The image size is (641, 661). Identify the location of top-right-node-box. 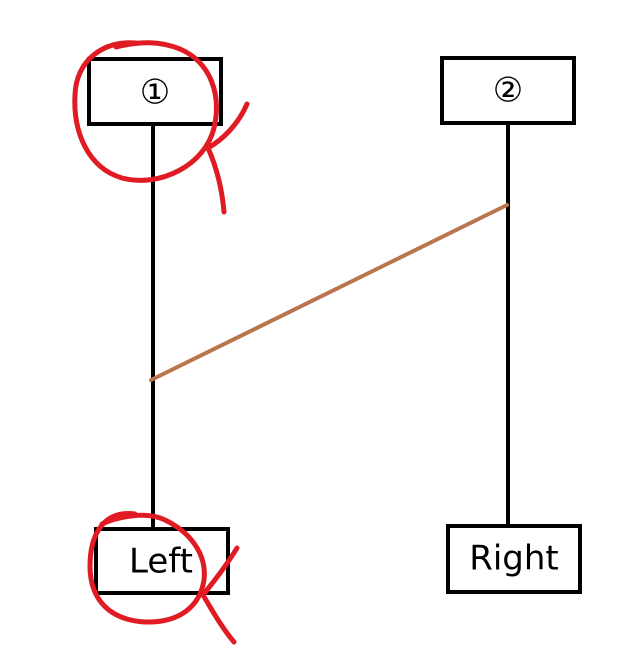
(508, 90).